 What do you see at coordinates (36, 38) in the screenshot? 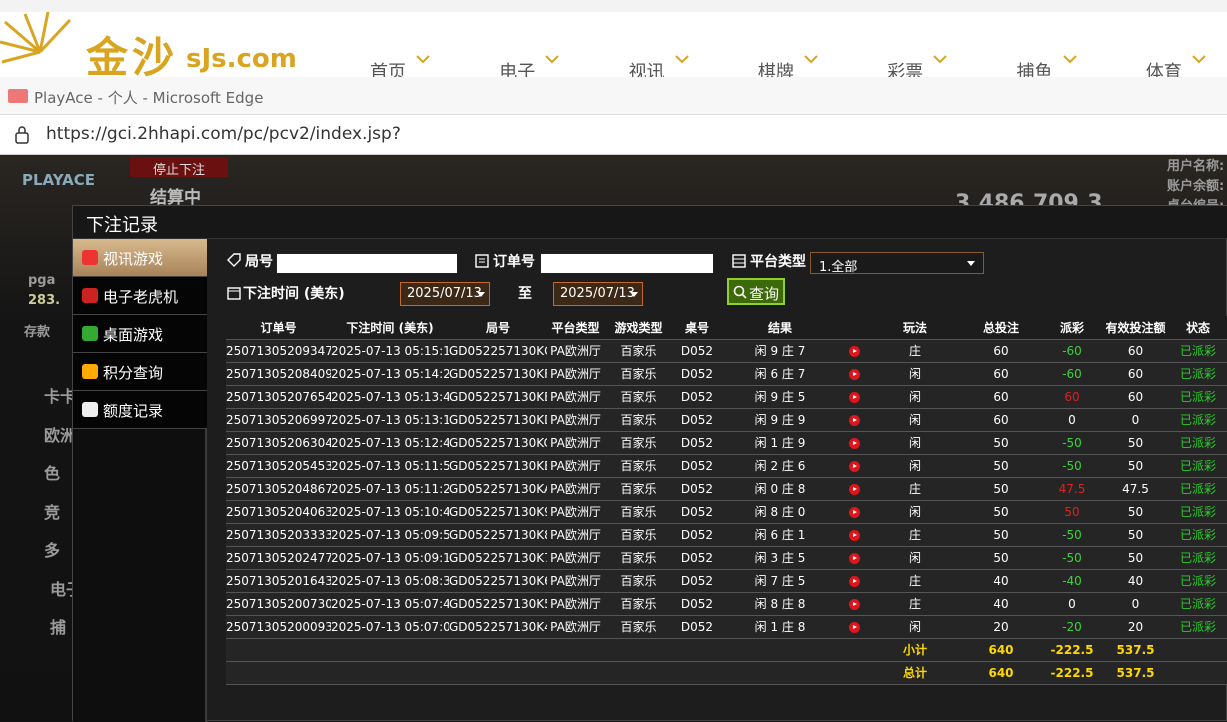
I see `logo-icon` at bounding box center [36, 38].